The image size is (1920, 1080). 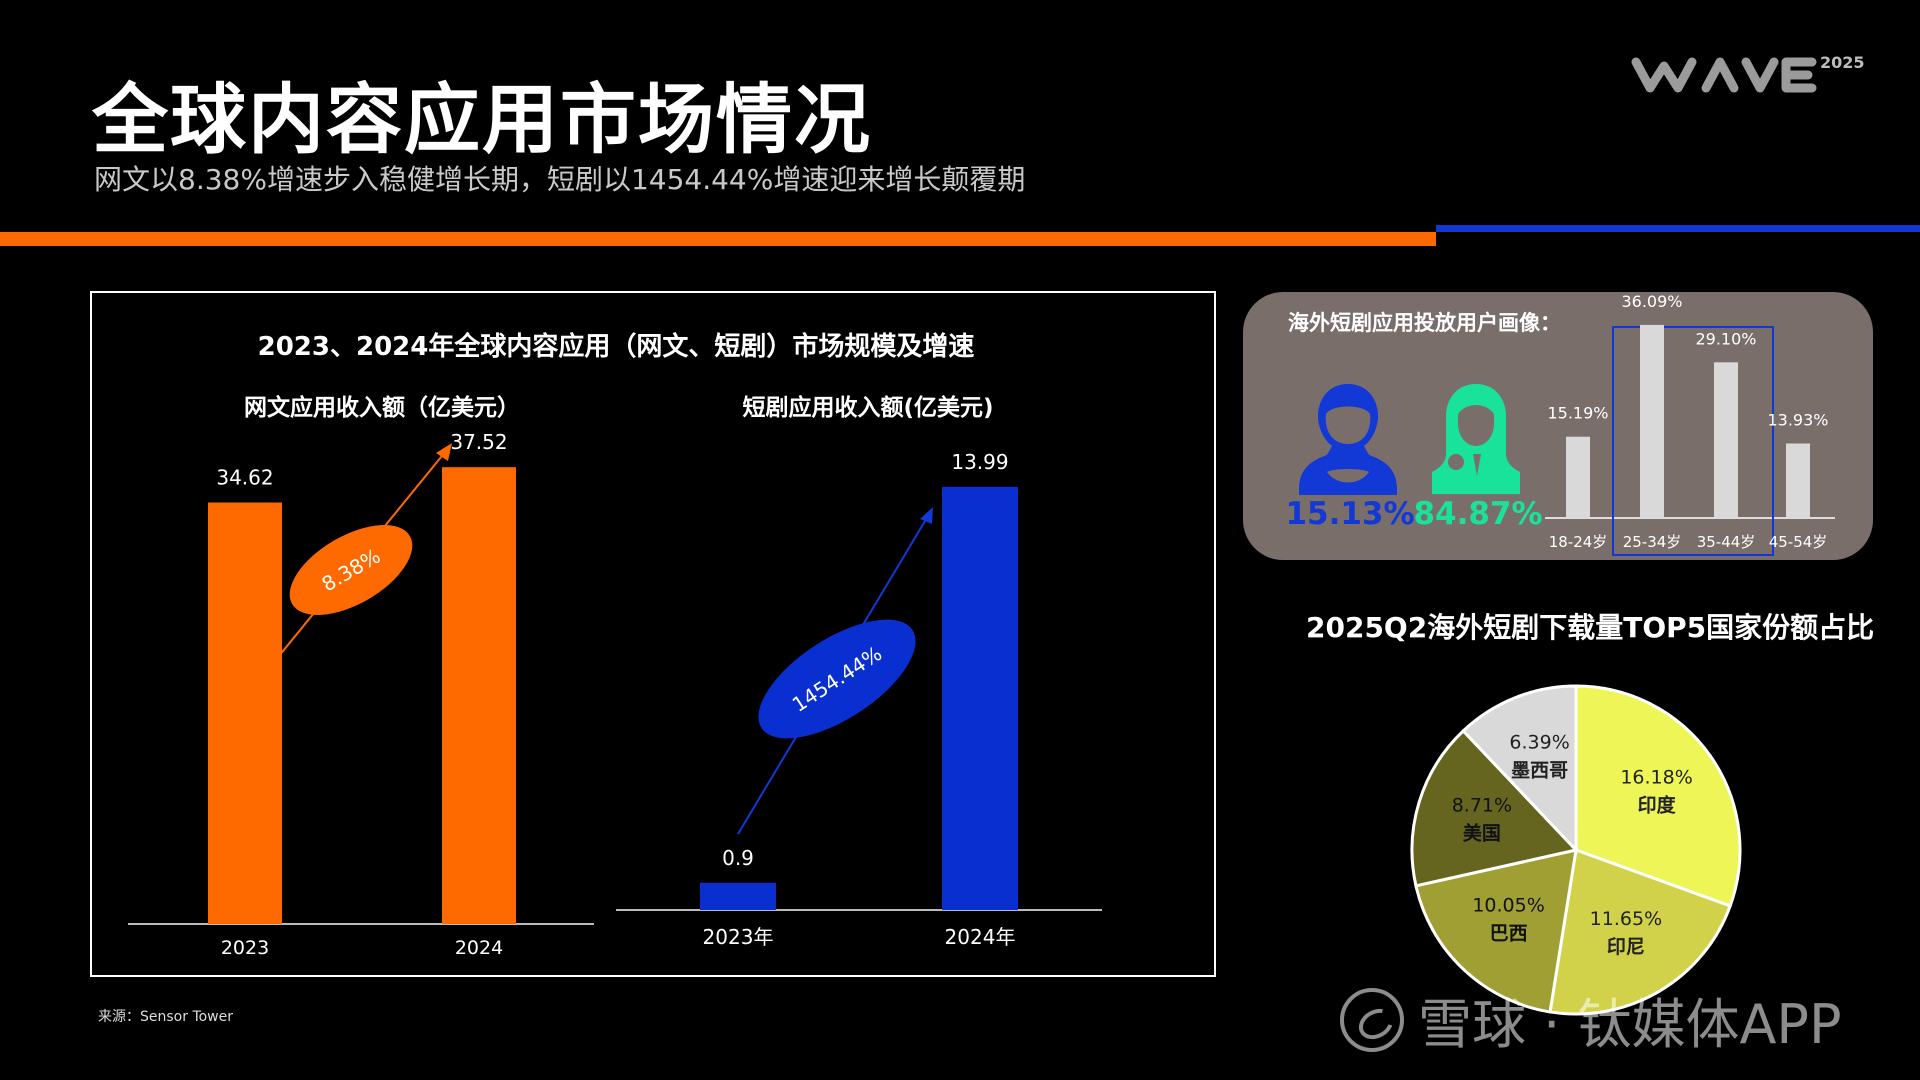 What do you see at coordinates (926, 515) in the screenshot?
I see `growth-arrowhead-shortdrama` at bounding box center [926, 515].